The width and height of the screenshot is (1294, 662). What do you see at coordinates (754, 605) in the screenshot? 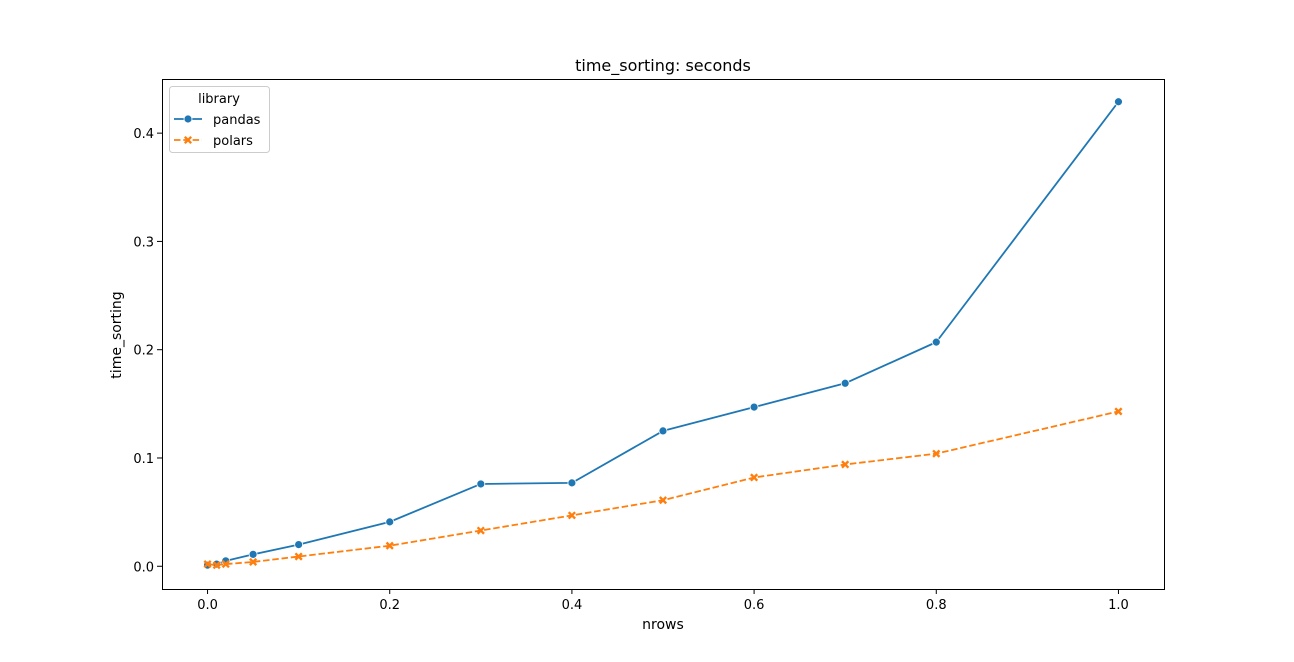
I see `x-tick-label: 0.6` at bounding box center [754, 605].